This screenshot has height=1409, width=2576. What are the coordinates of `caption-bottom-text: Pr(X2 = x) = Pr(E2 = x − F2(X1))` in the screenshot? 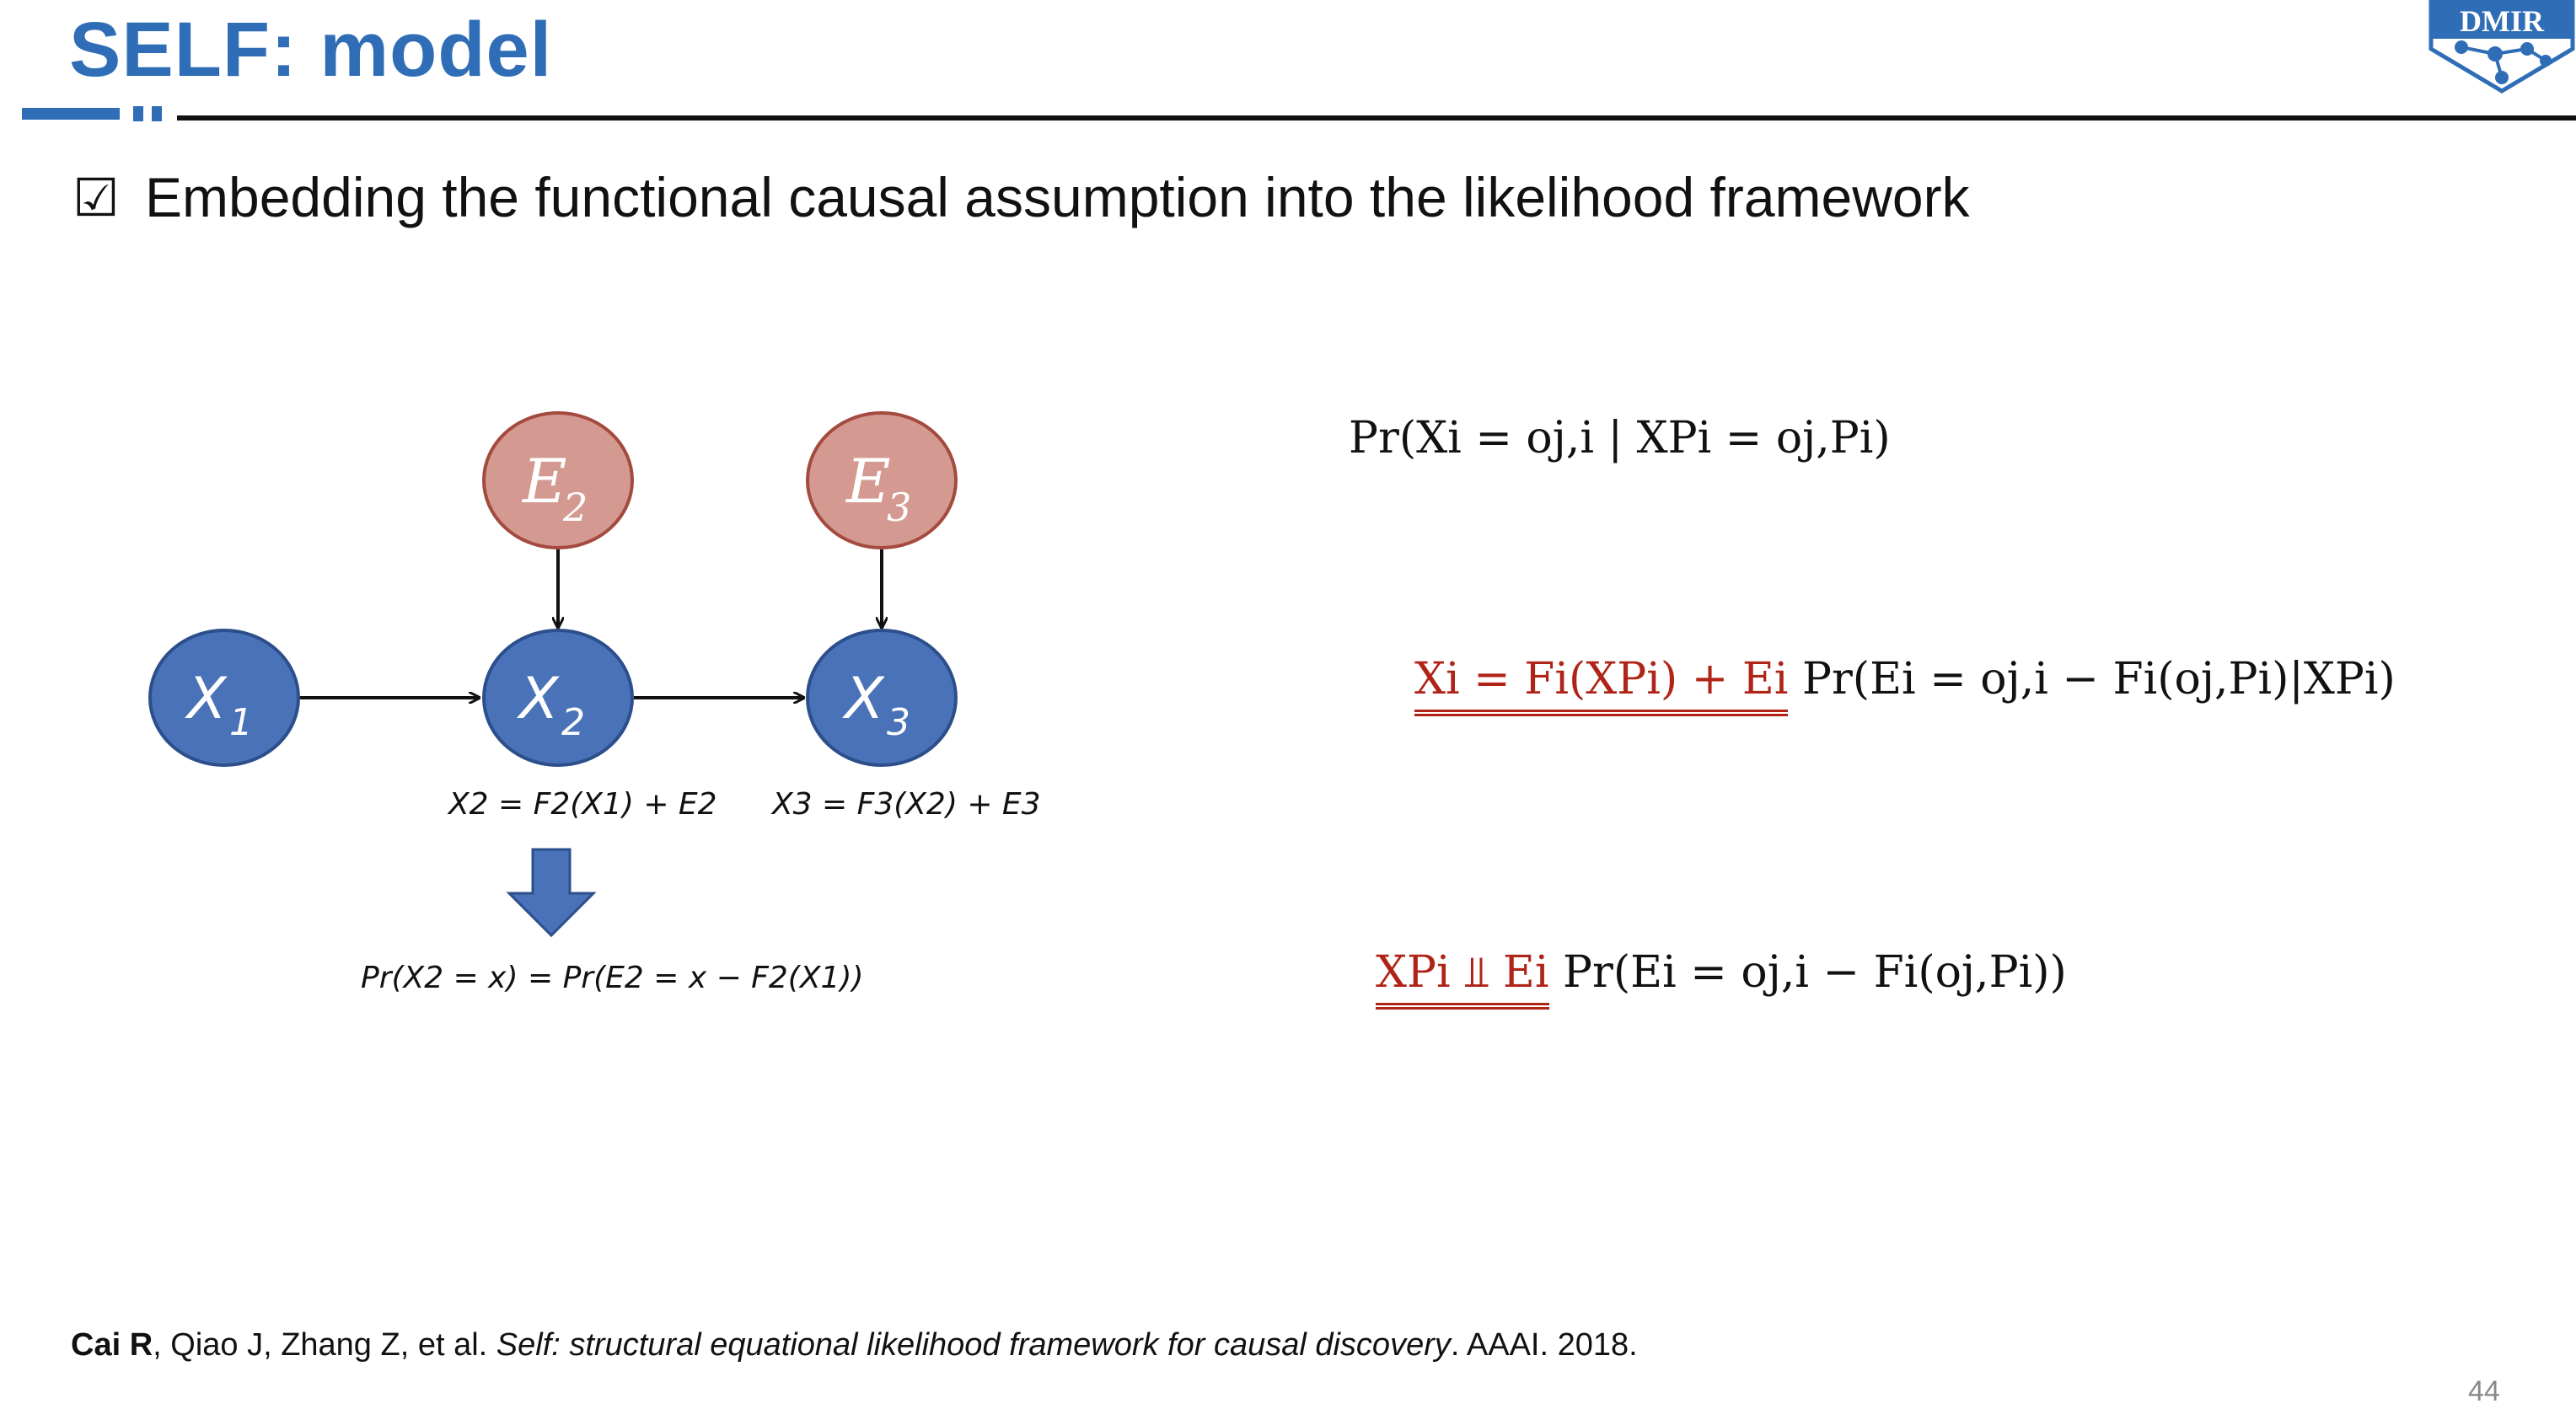 It's located at (612, 978).